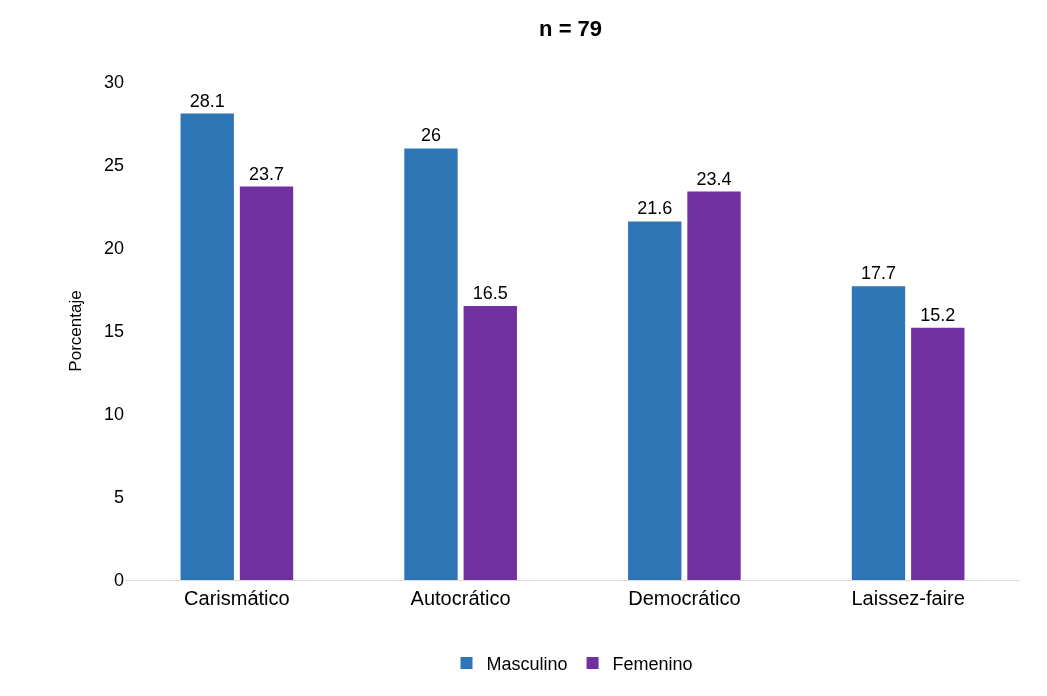  Describe the element at coordinates (113, 165) in the screenshot. I see `y-tick-label: 25` at that location.